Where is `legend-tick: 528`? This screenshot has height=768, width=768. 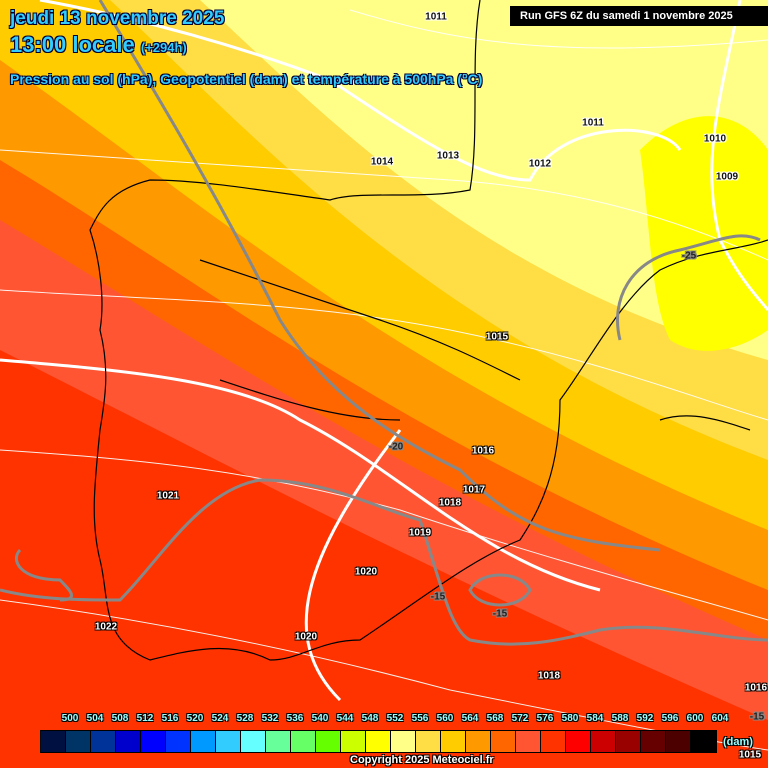
legend-tick: 528 is located at coordinates (245, 718).